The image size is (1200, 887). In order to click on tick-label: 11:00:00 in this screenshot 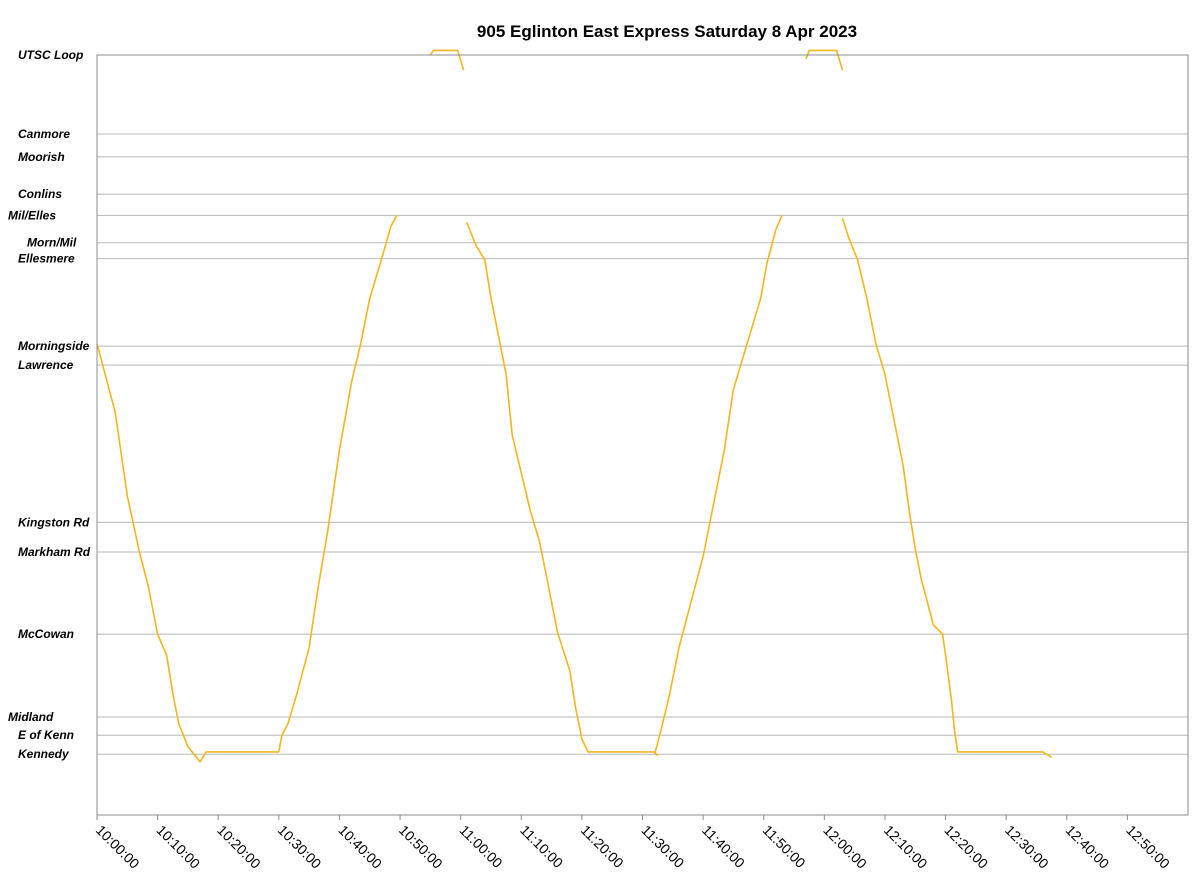, I will do `click(481, 846)`.